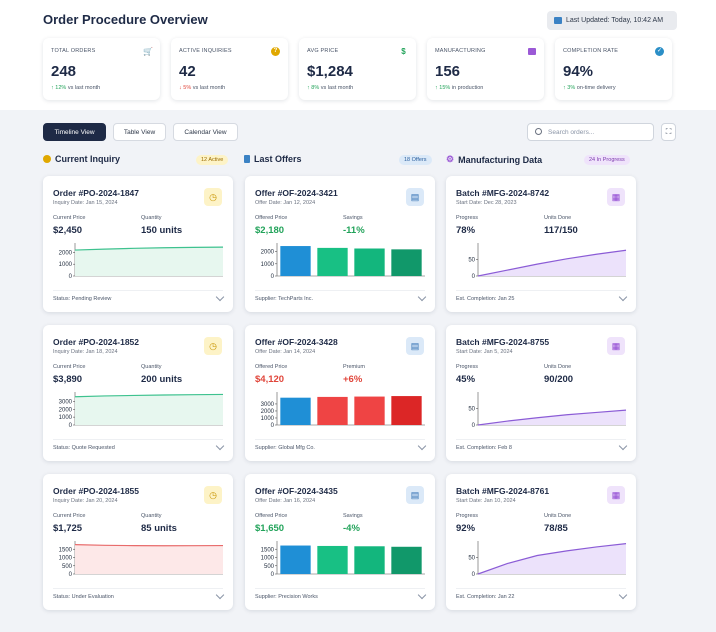 The width and height of the screenshot is (716, 632). Describe the element at coordinates (460, 51) in the screenshot. I see `kpi-label: MANUFACTURING` at that location.